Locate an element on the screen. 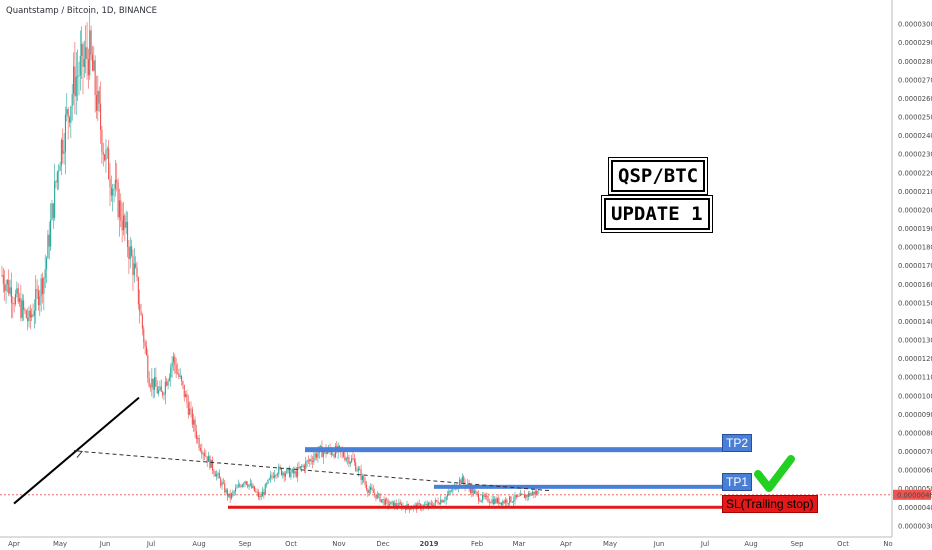 The height and width of the screenshot is (550, 932). price-tick-label: 0.00002500 is located at coordinates (915, 118).